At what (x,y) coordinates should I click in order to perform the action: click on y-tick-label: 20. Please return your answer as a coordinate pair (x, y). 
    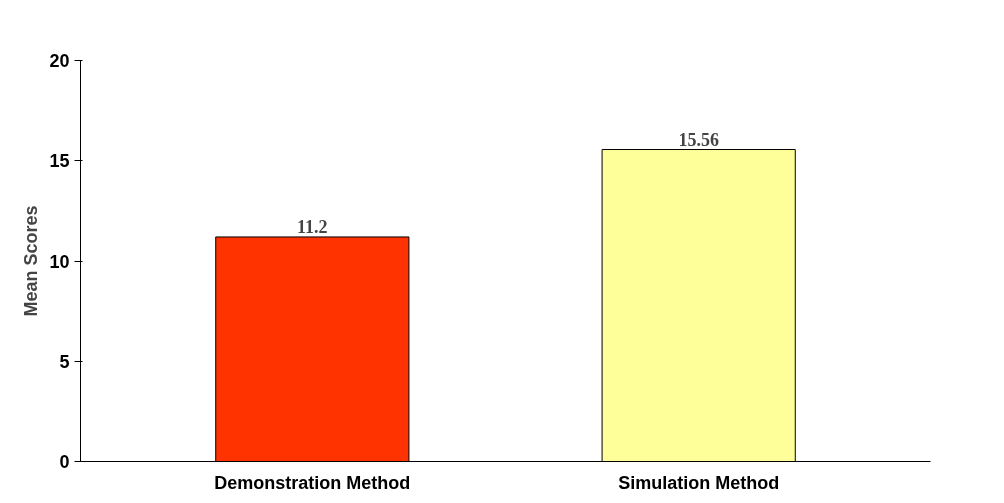
    Looking at the image, I should click on (59, 61).